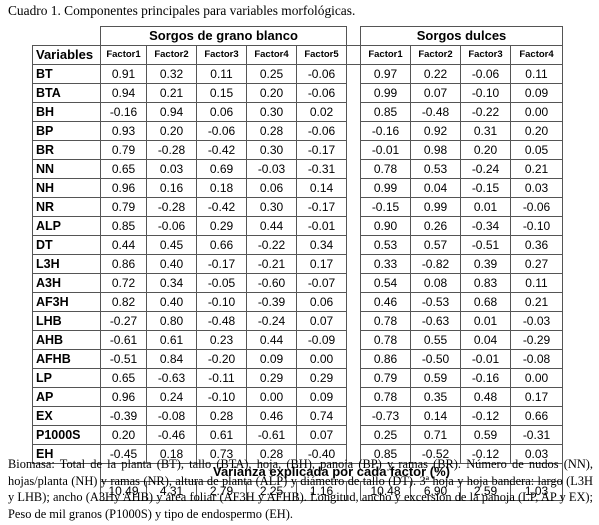  Describe the element at coordinates (385, 282) in the screenshot. I see `sweet-factor-value: 0.54` at that location.